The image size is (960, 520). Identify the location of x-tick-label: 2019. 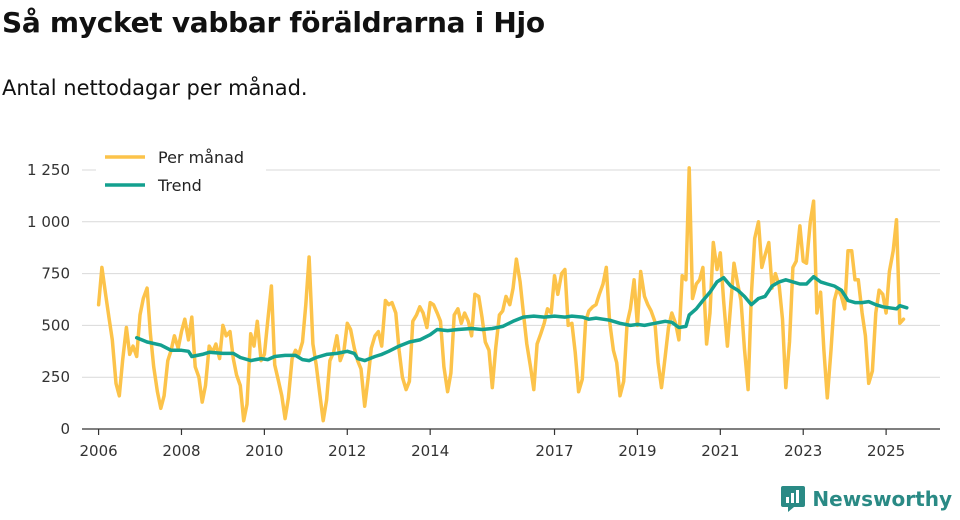
(637, 451).